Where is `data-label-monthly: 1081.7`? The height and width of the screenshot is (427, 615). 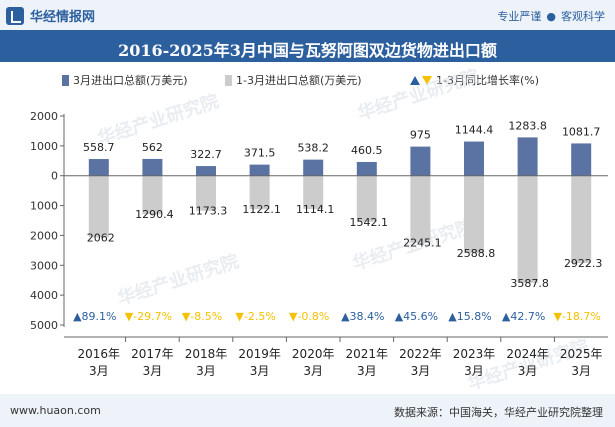 data-label-monthly: 1081.7 is located at coordinates (581, 131).